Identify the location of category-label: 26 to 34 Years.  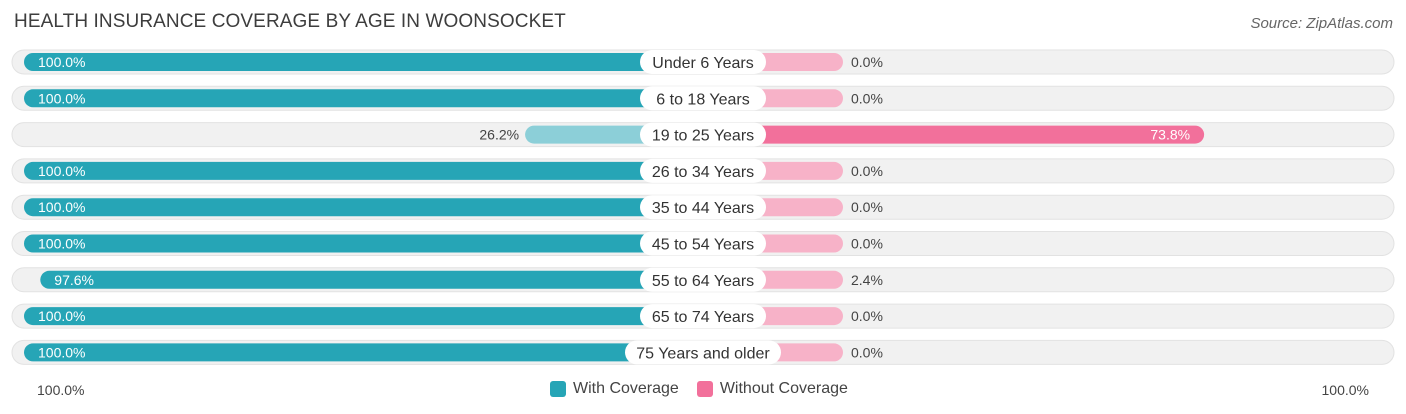
(703, 172).